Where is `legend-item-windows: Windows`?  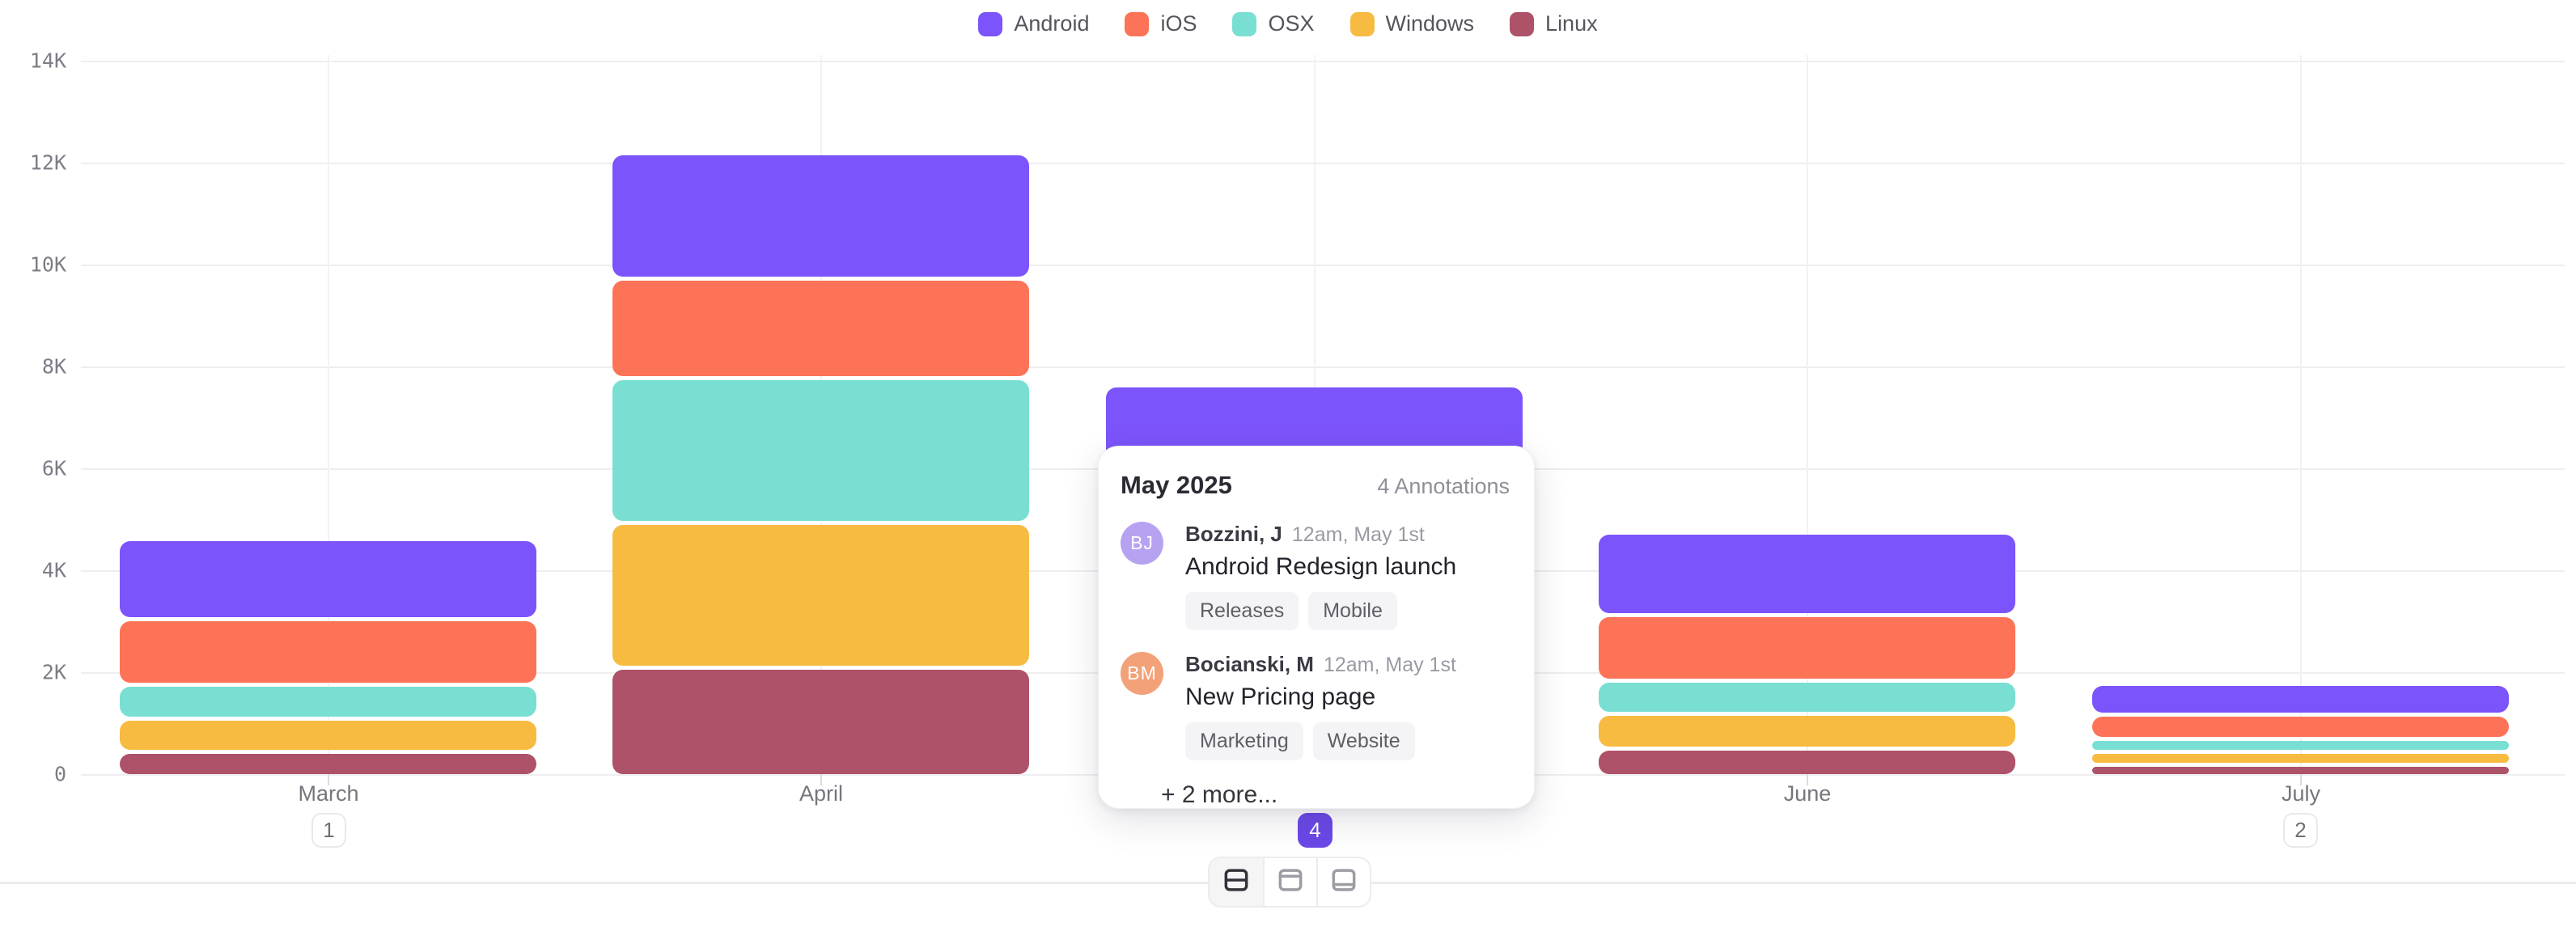 legend-item-windows: Windows is located at coordinates (1412, 23).